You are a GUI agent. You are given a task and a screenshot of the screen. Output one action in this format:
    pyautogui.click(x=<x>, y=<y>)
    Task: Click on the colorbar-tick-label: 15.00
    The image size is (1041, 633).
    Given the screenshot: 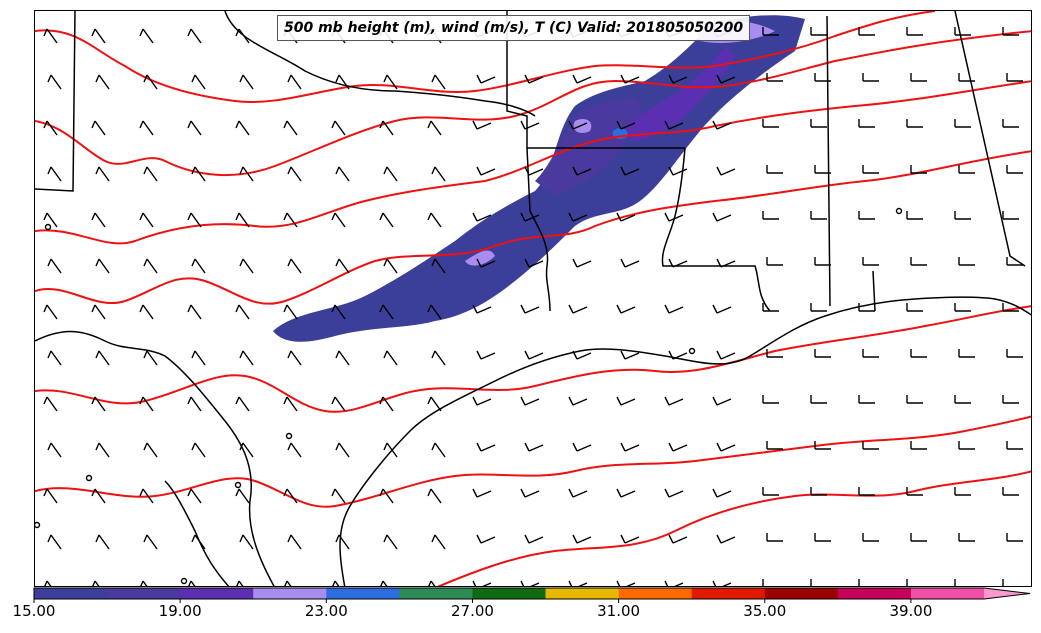 What is the action you would take?
    pyautogui.click(x=34, y=611)
    